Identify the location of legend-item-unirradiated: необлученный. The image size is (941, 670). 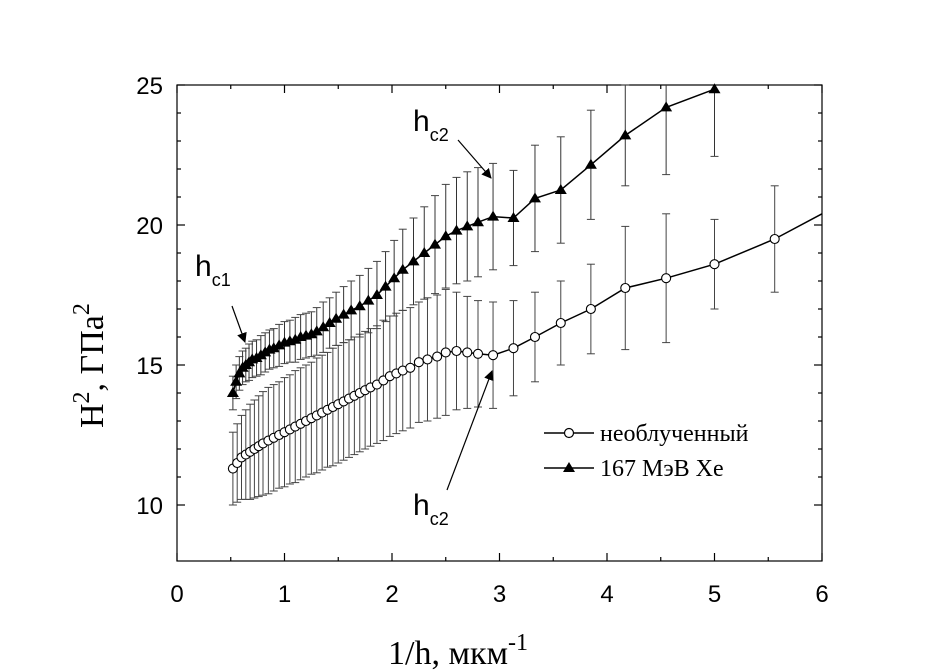
(646, 434).